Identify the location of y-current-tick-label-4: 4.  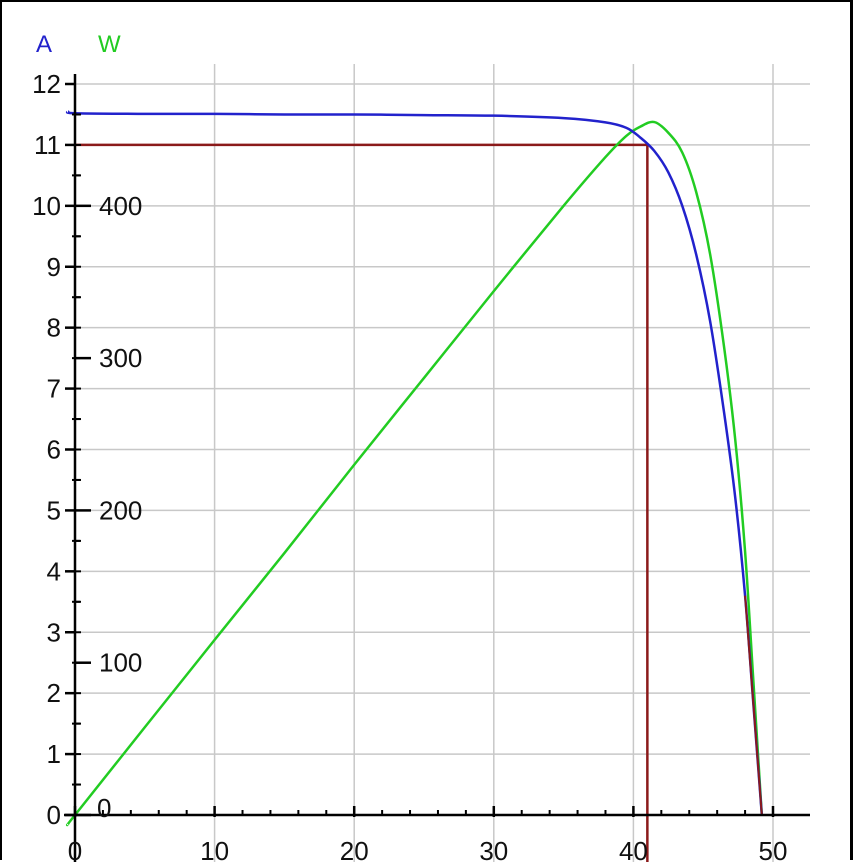
(54, 571).